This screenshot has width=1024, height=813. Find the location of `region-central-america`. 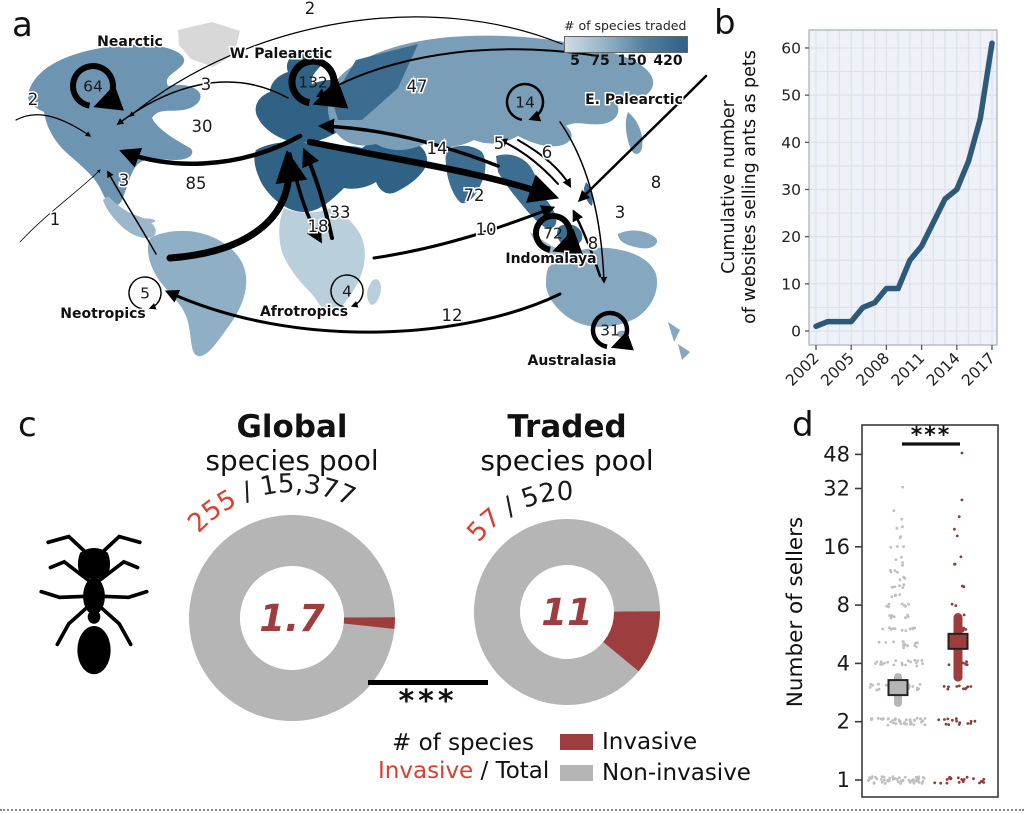

region-central-america is located at coordinates (129, 217).